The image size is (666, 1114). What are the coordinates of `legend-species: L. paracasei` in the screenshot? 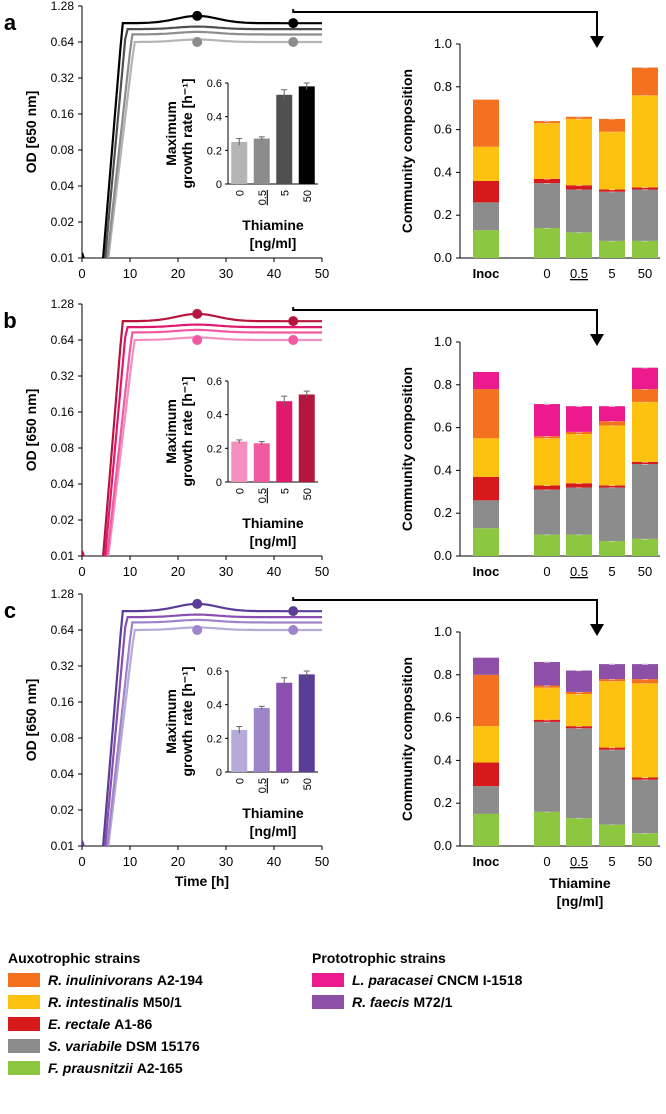 It's located at (392, 980).